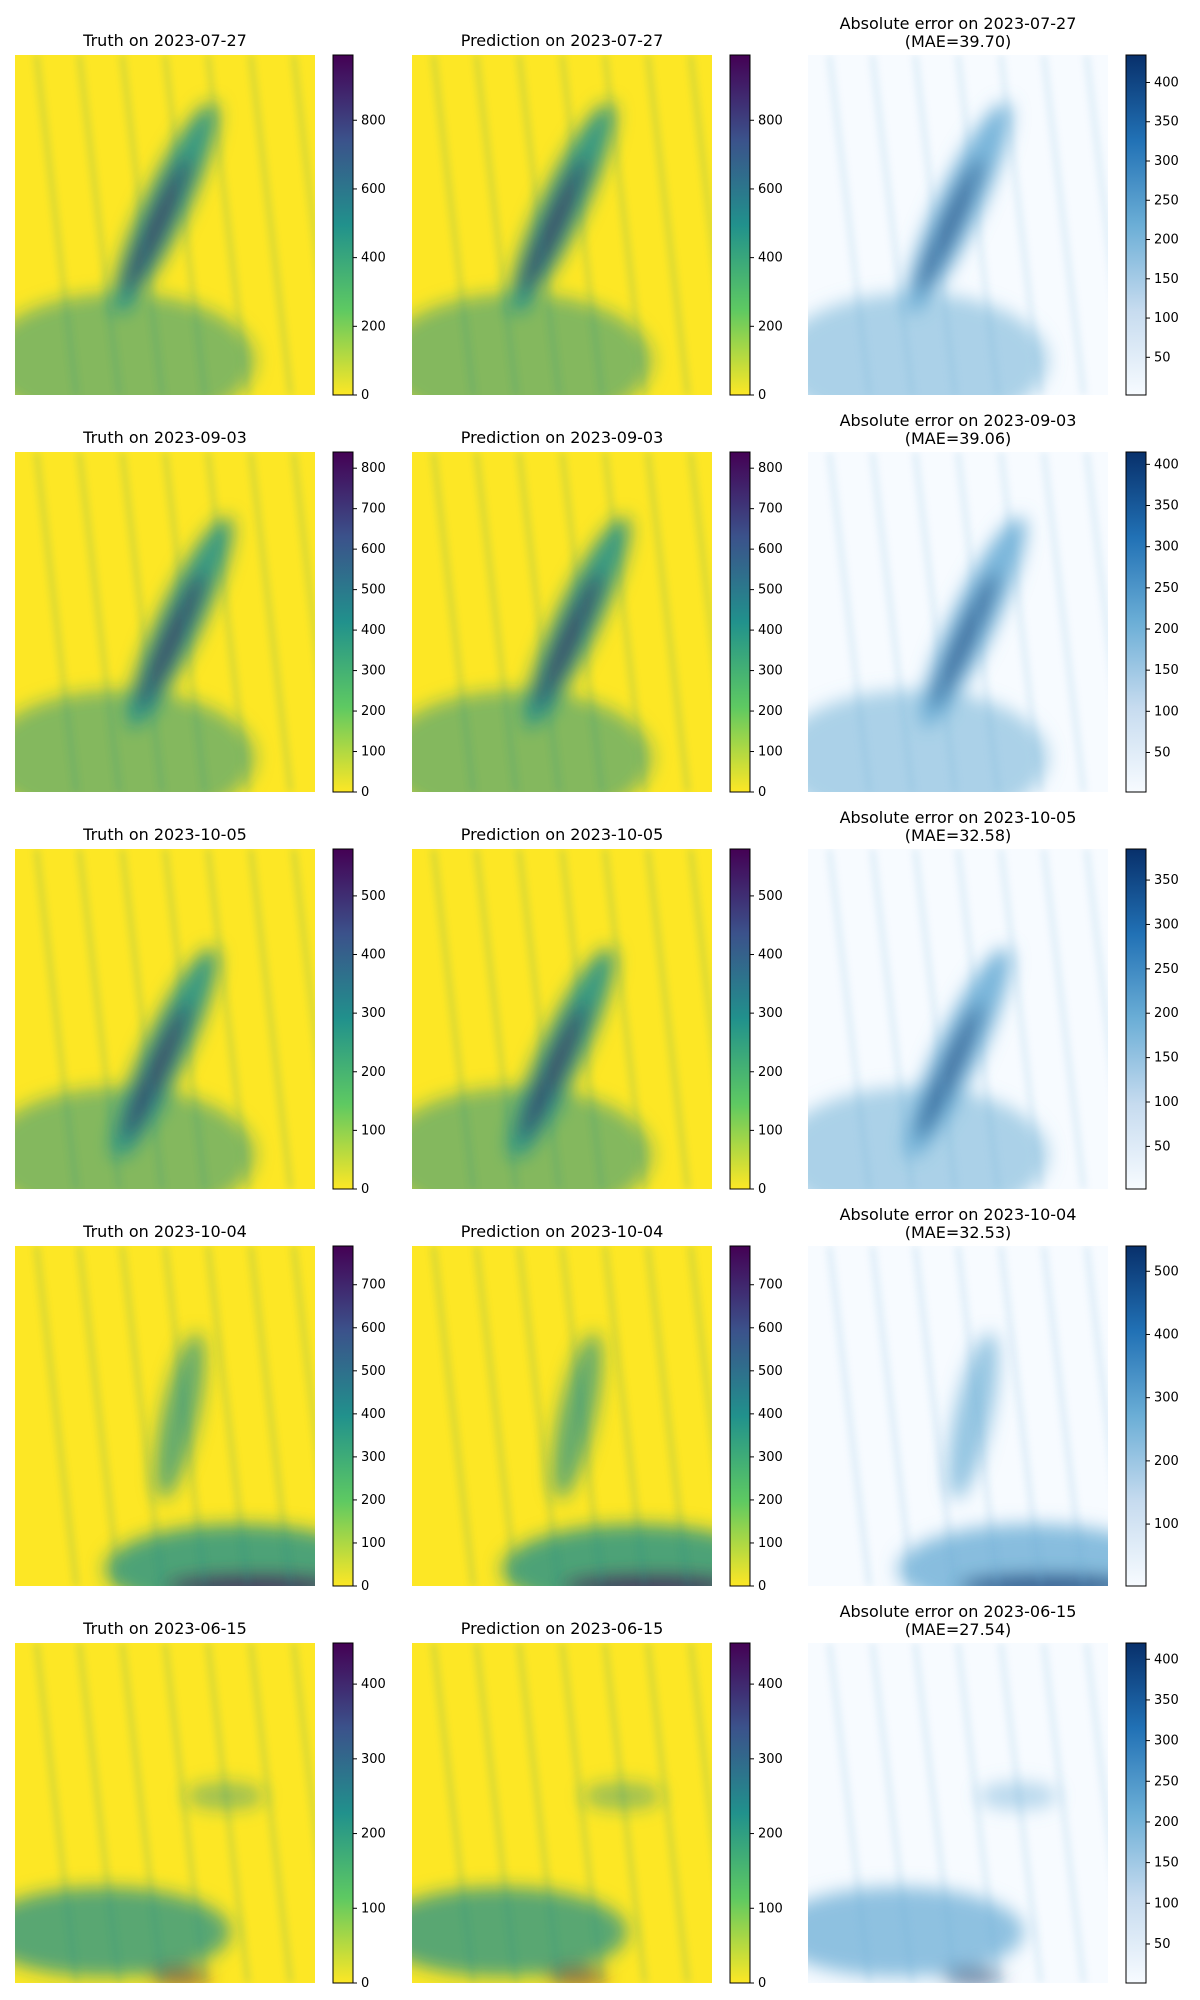 Image resolution: width=1200 pixels, height=2000 pixels. Describe the element at coordinates (958, 817) in the screenshot. I see `panel-title: Absolute error on 2023-10-05` at that location.